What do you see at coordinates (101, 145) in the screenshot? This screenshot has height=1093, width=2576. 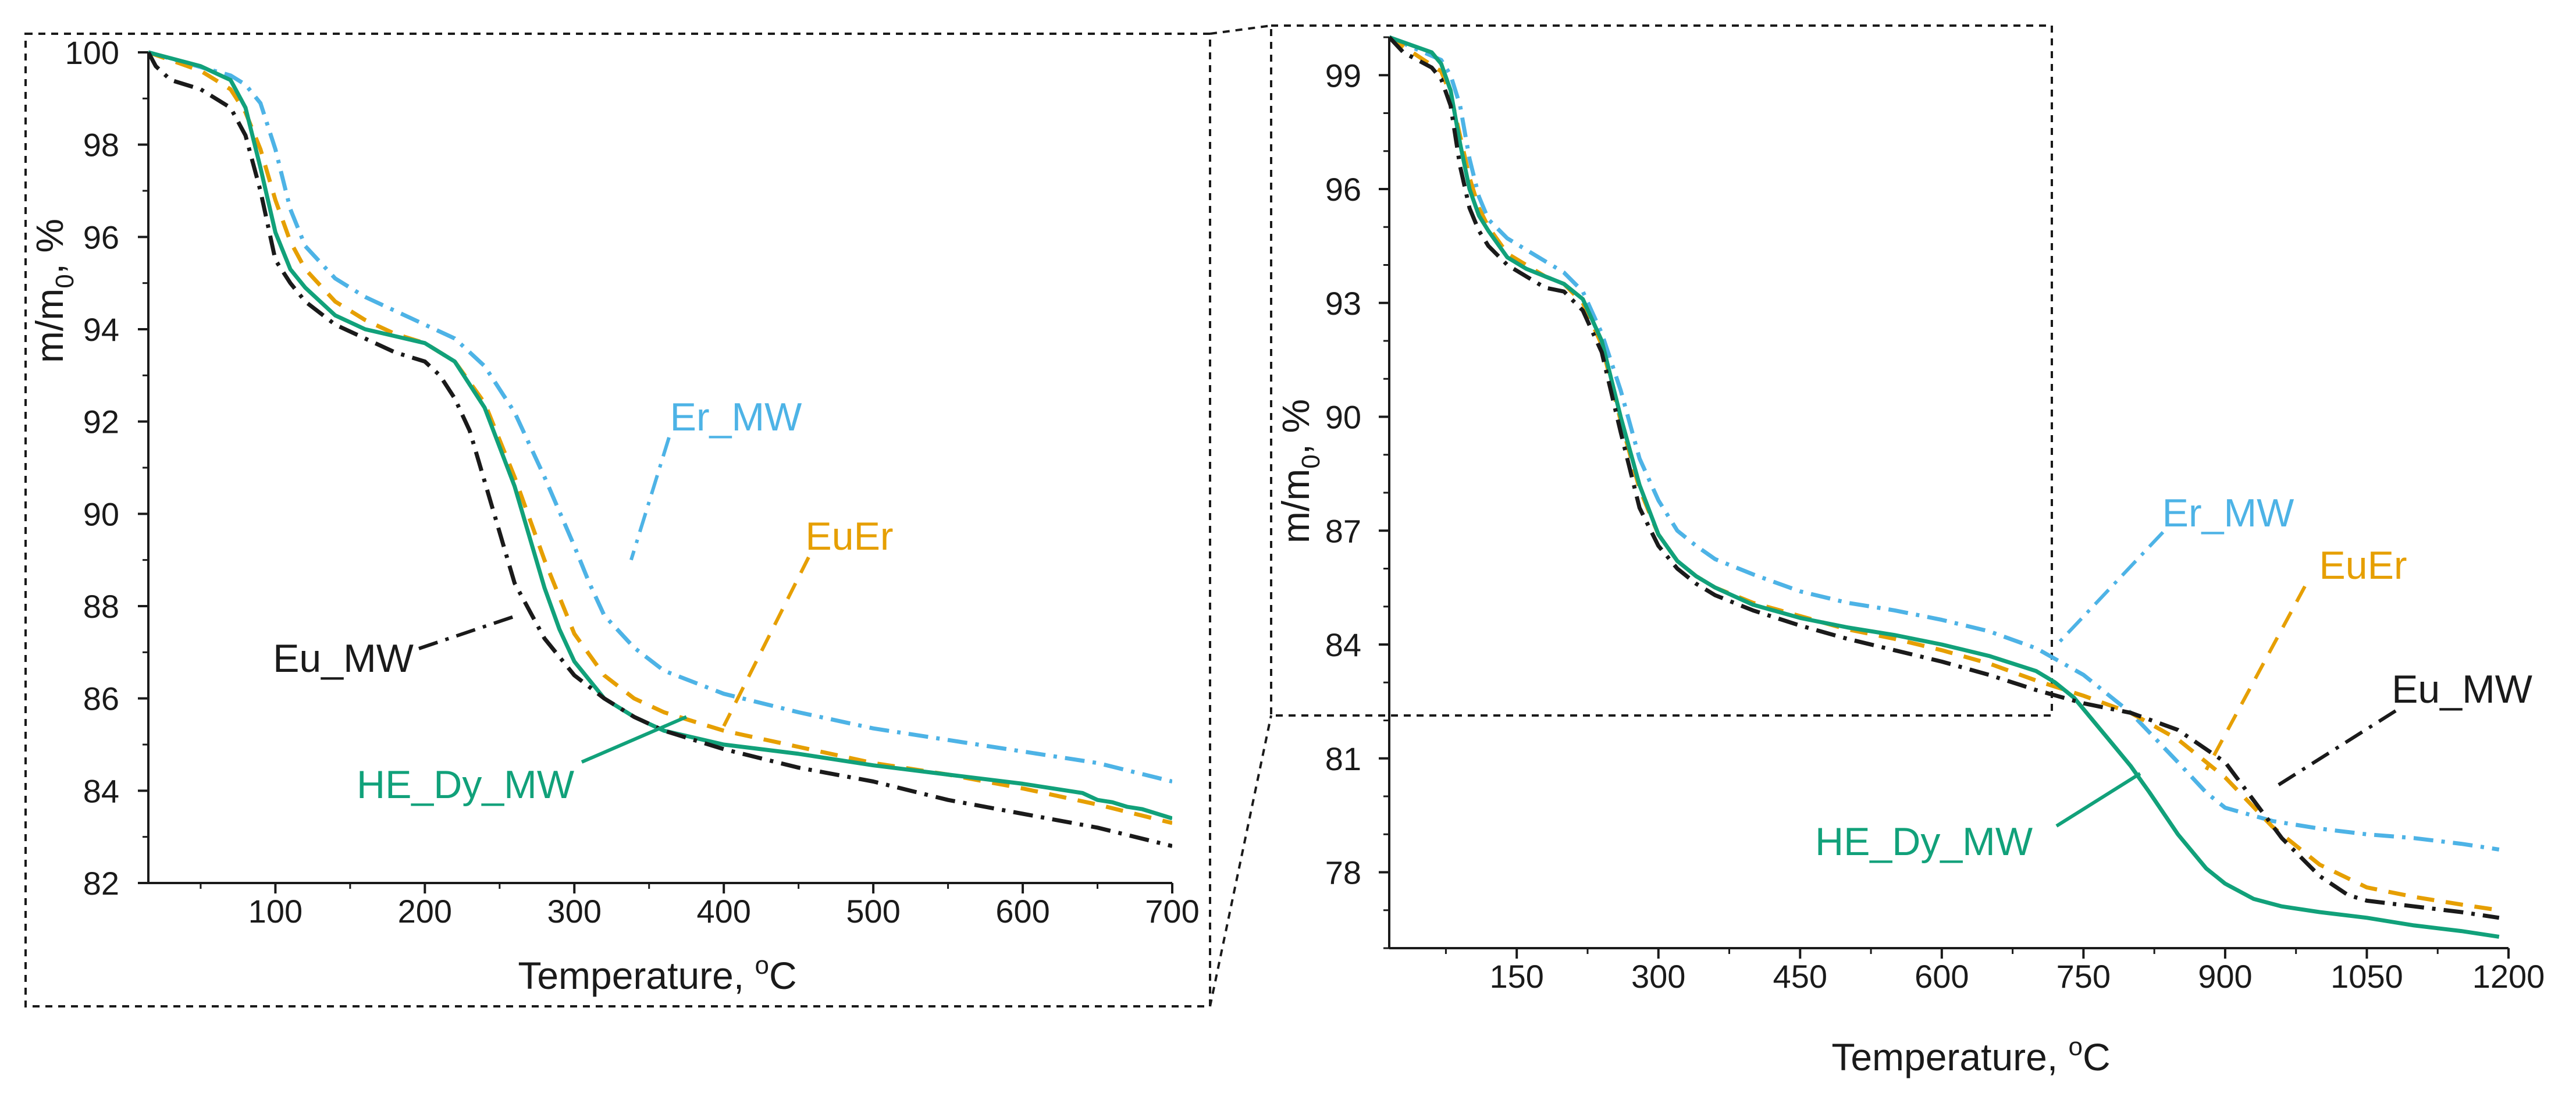 I see `left-y-tick-label: 98` at bounding box center [101, 145].